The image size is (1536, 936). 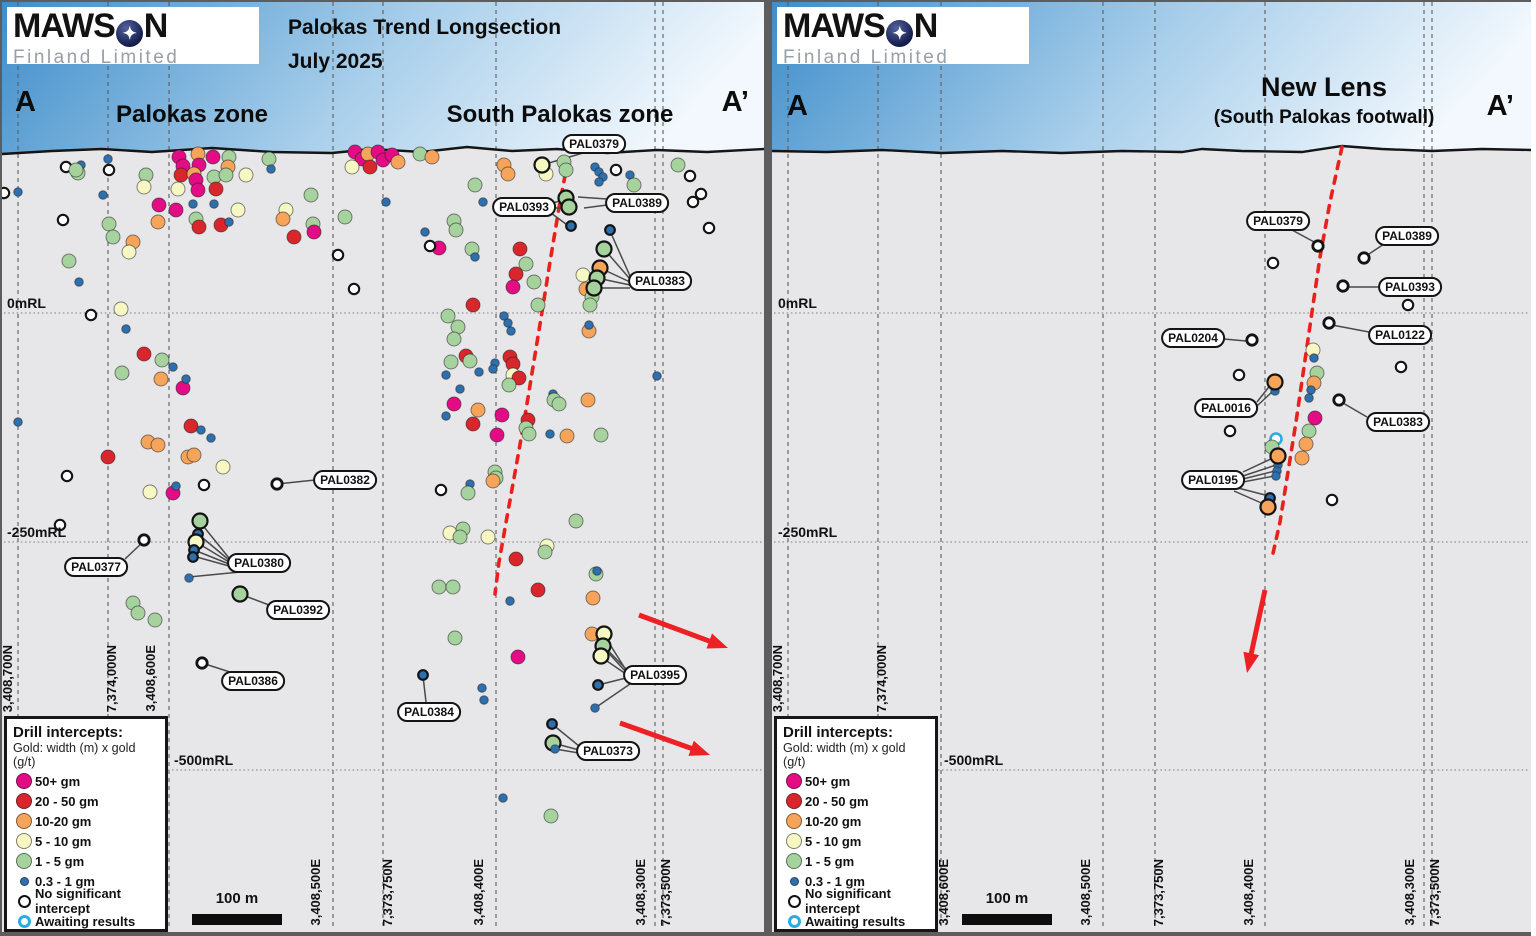 I want to click on legend-item-label: 5 - 10 gm, so click(x=833, y=841).